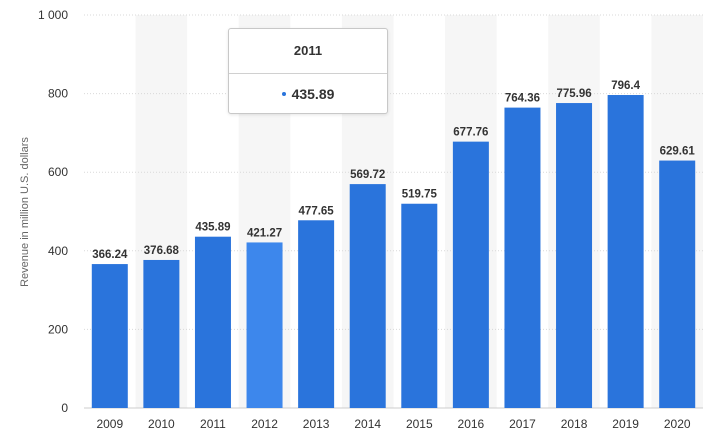 This screenshot has height=438, width=706. What do you see at coordinates (573, 94) in the screenshot?
I see `data-label-2018: 775.96` at bounding box center [573, 94].